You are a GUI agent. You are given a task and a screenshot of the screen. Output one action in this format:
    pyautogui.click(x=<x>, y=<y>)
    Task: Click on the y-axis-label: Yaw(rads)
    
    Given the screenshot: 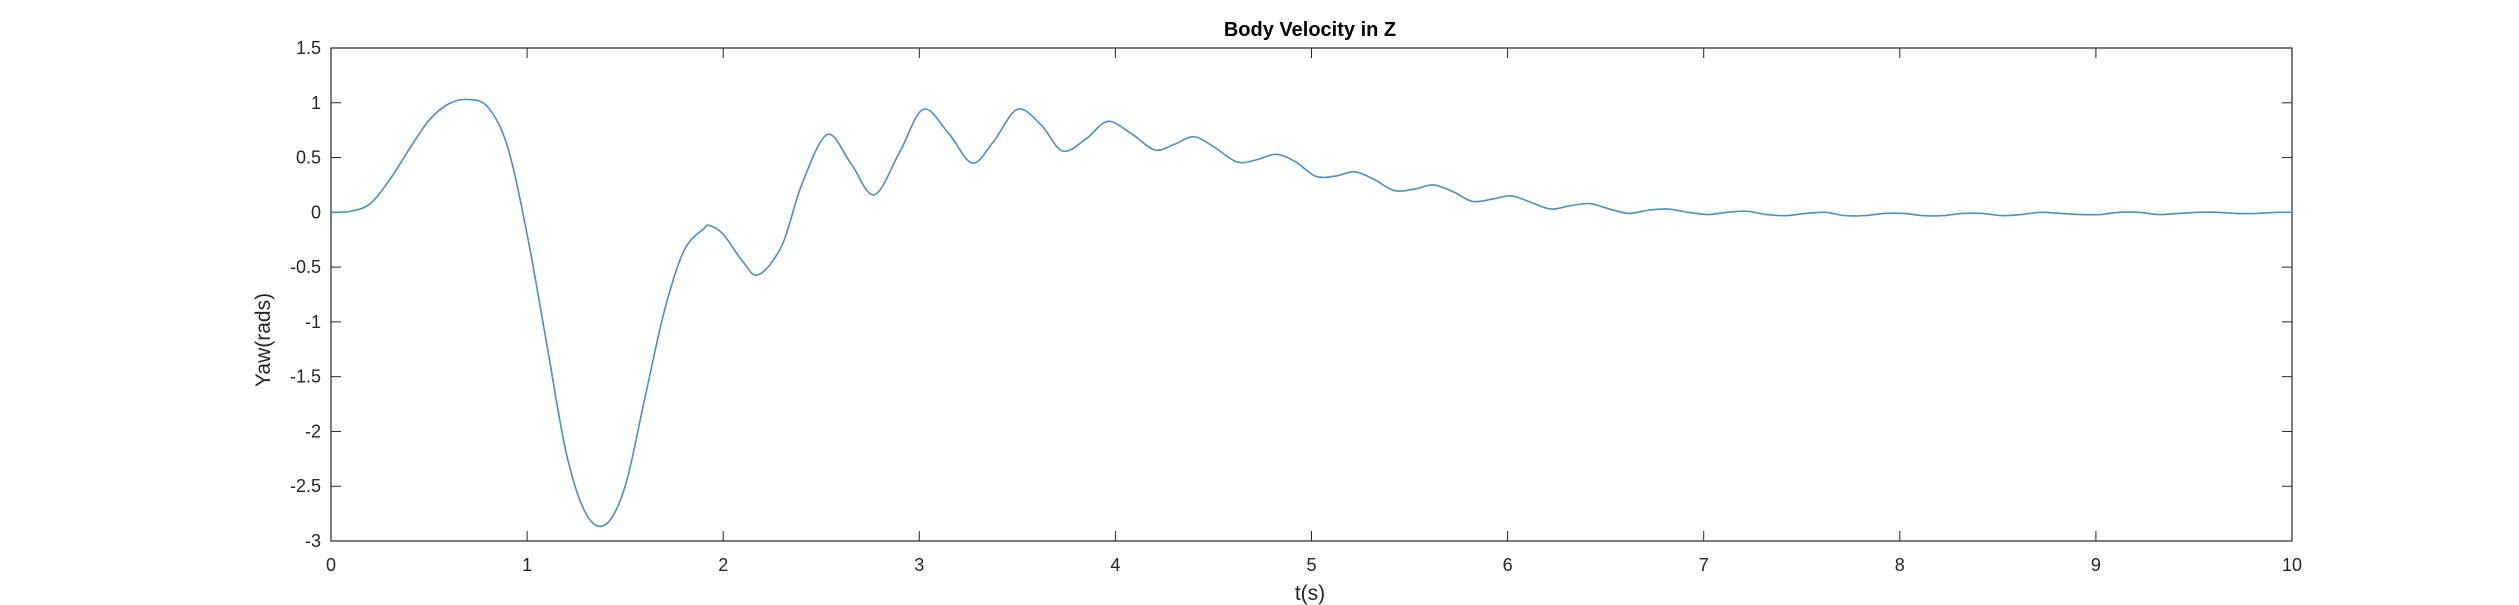 What is the action you would take?
    pyautogui.click(x=263, y=340)
    